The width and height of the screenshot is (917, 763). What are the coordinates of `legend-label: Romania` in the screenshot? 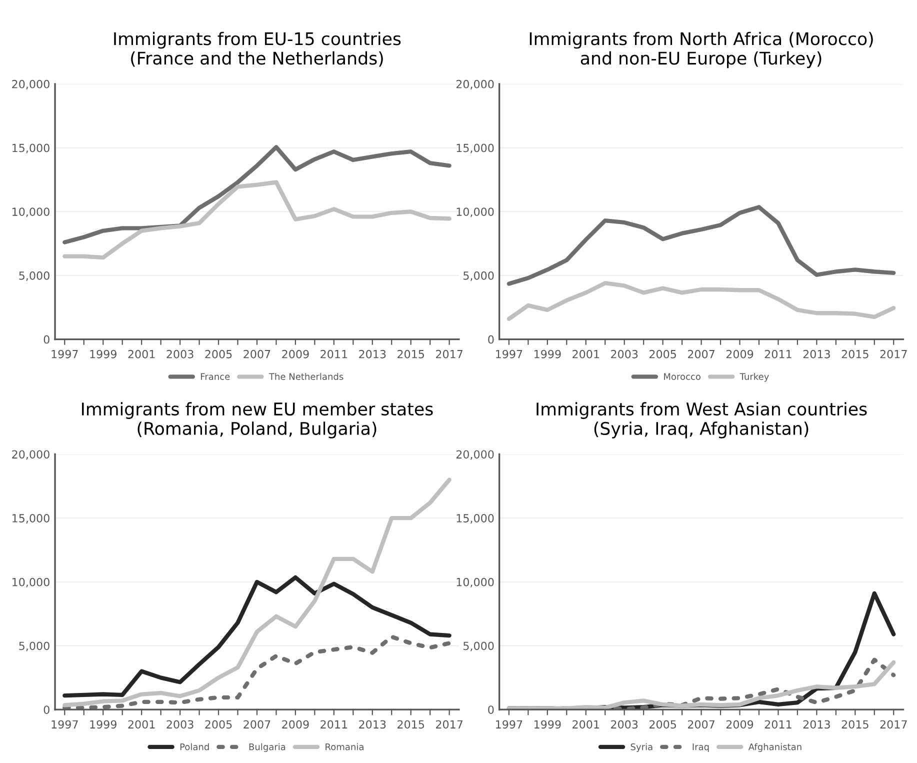 It's located at (345, 746).